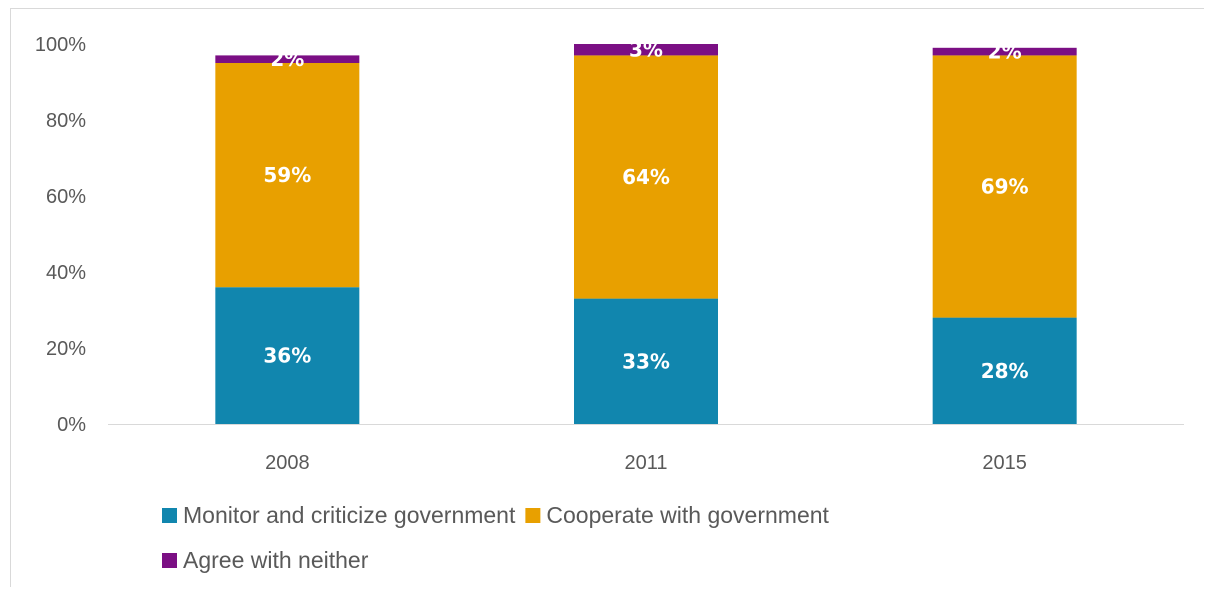 The image size is (1206, 589). I want to click on y-tick-label: 0%, so click(71, 425).